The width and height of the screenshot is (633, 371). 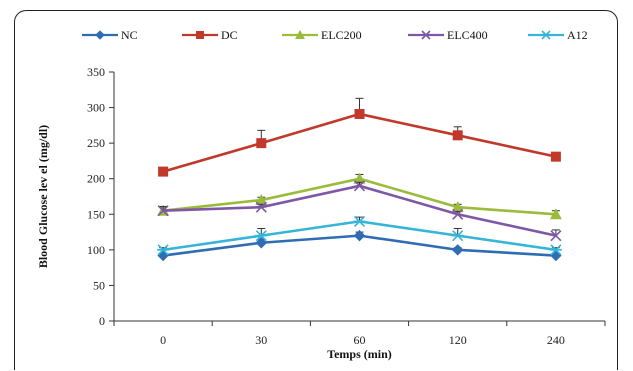 I want to click on legend-item-nc: NC, so click(x=110, y=35).